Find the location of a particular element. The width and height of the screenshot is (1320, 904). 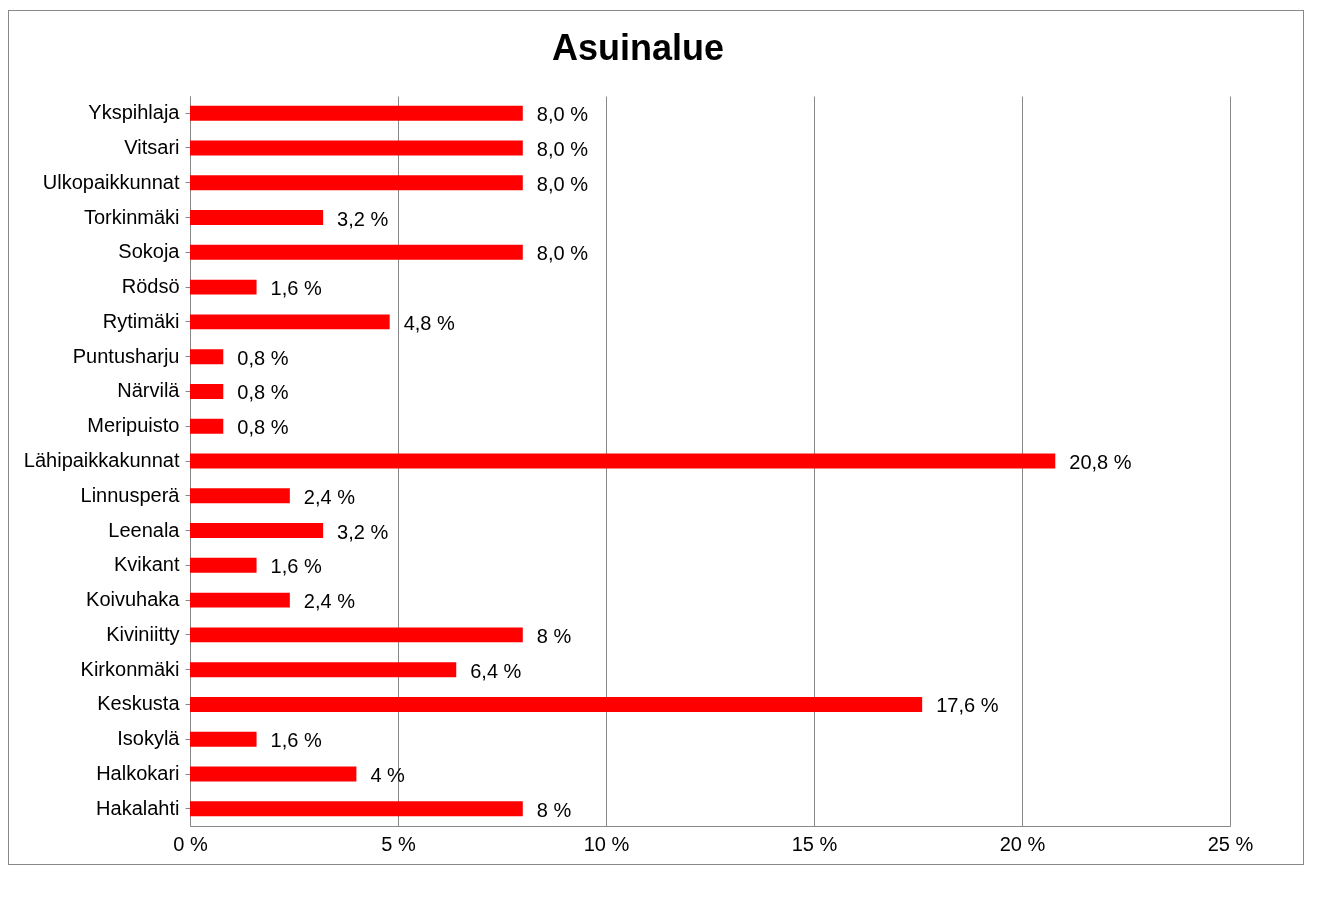

y-tick-label: Ykspihlaja is located at coordinates (134, 112).